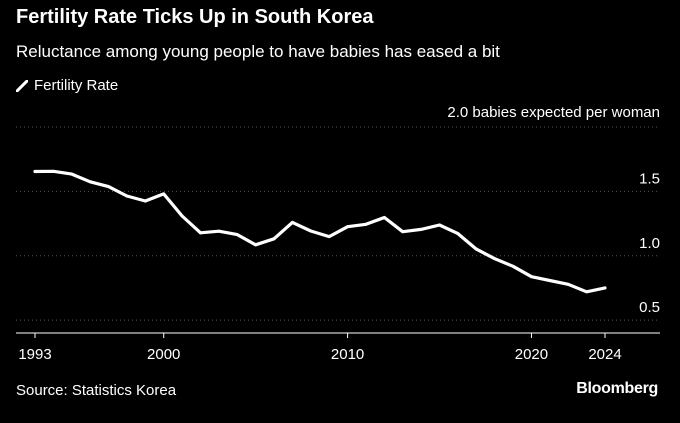  I want to click on legend: Fertility Rate, so click(67, 85).